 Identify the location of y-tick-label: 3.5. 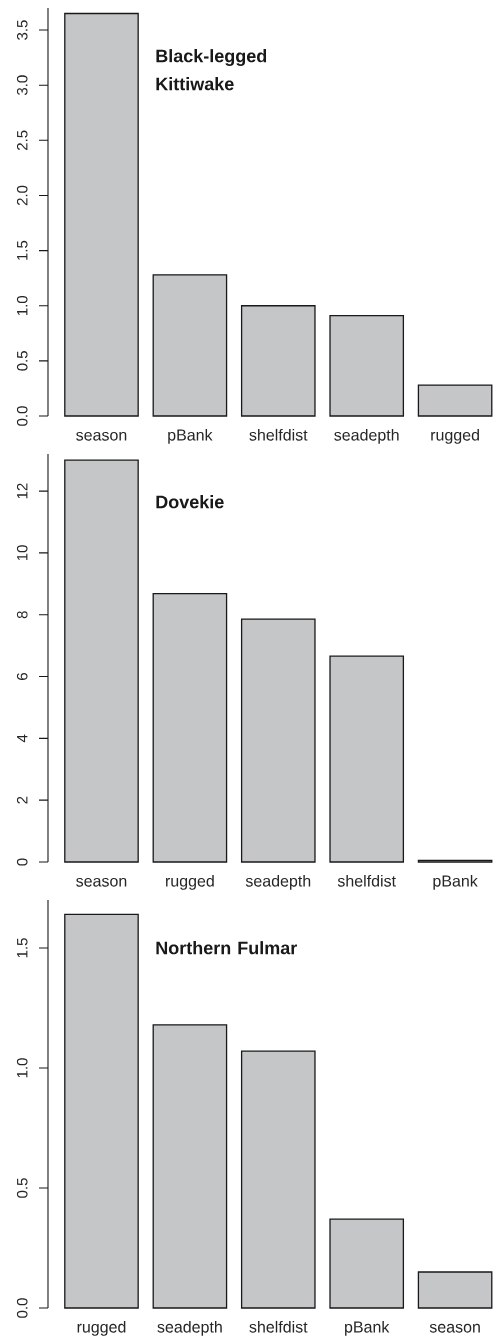
(22, 30).